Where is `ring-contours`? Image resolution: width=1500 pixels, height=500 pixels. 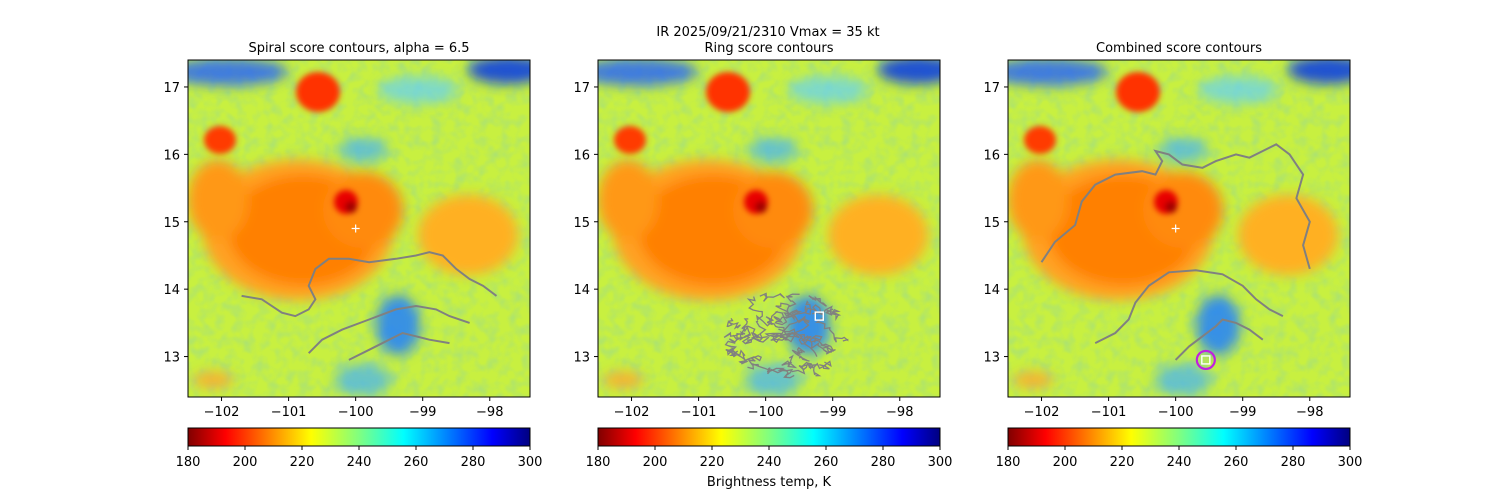 ring-contours is located at coordinates (786, 335).